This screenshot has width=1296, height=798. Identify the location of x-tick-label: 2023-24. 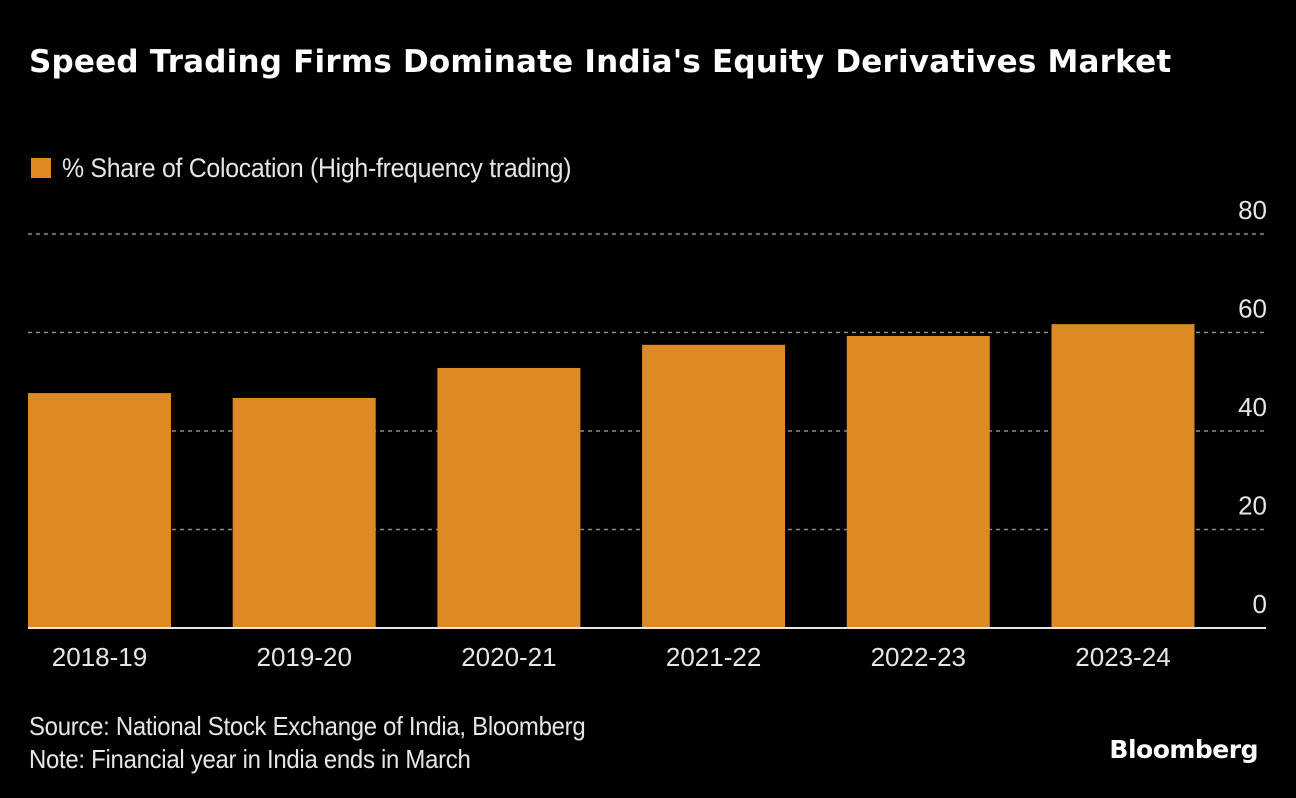
(1122, 657).